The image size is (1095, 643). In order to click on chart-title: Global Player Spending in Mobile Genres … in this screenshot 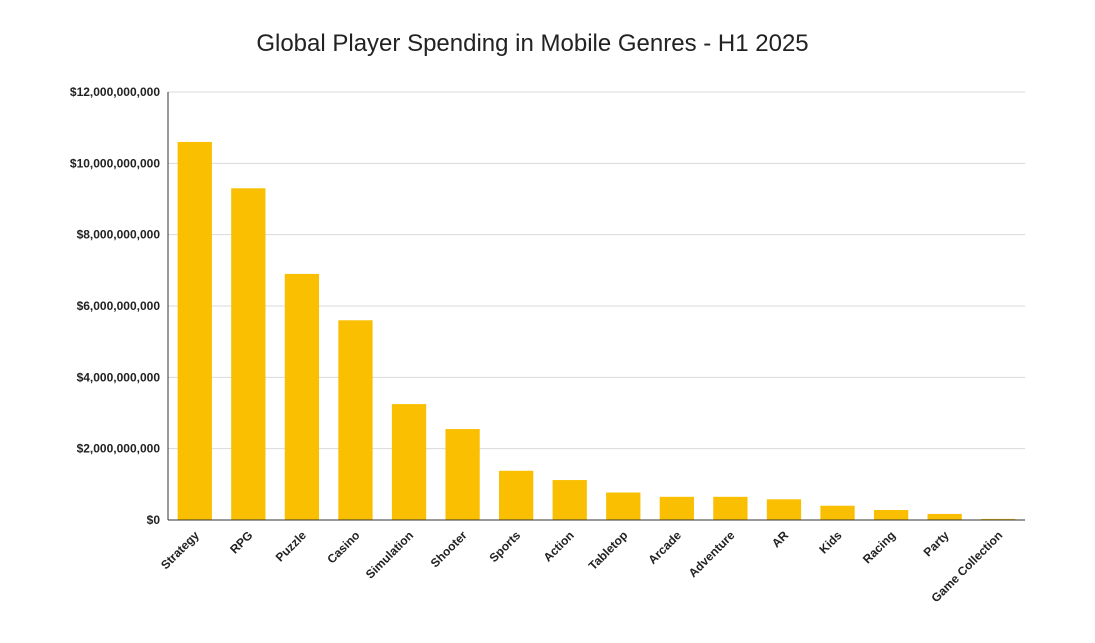, I will do `click(532, 43)`.